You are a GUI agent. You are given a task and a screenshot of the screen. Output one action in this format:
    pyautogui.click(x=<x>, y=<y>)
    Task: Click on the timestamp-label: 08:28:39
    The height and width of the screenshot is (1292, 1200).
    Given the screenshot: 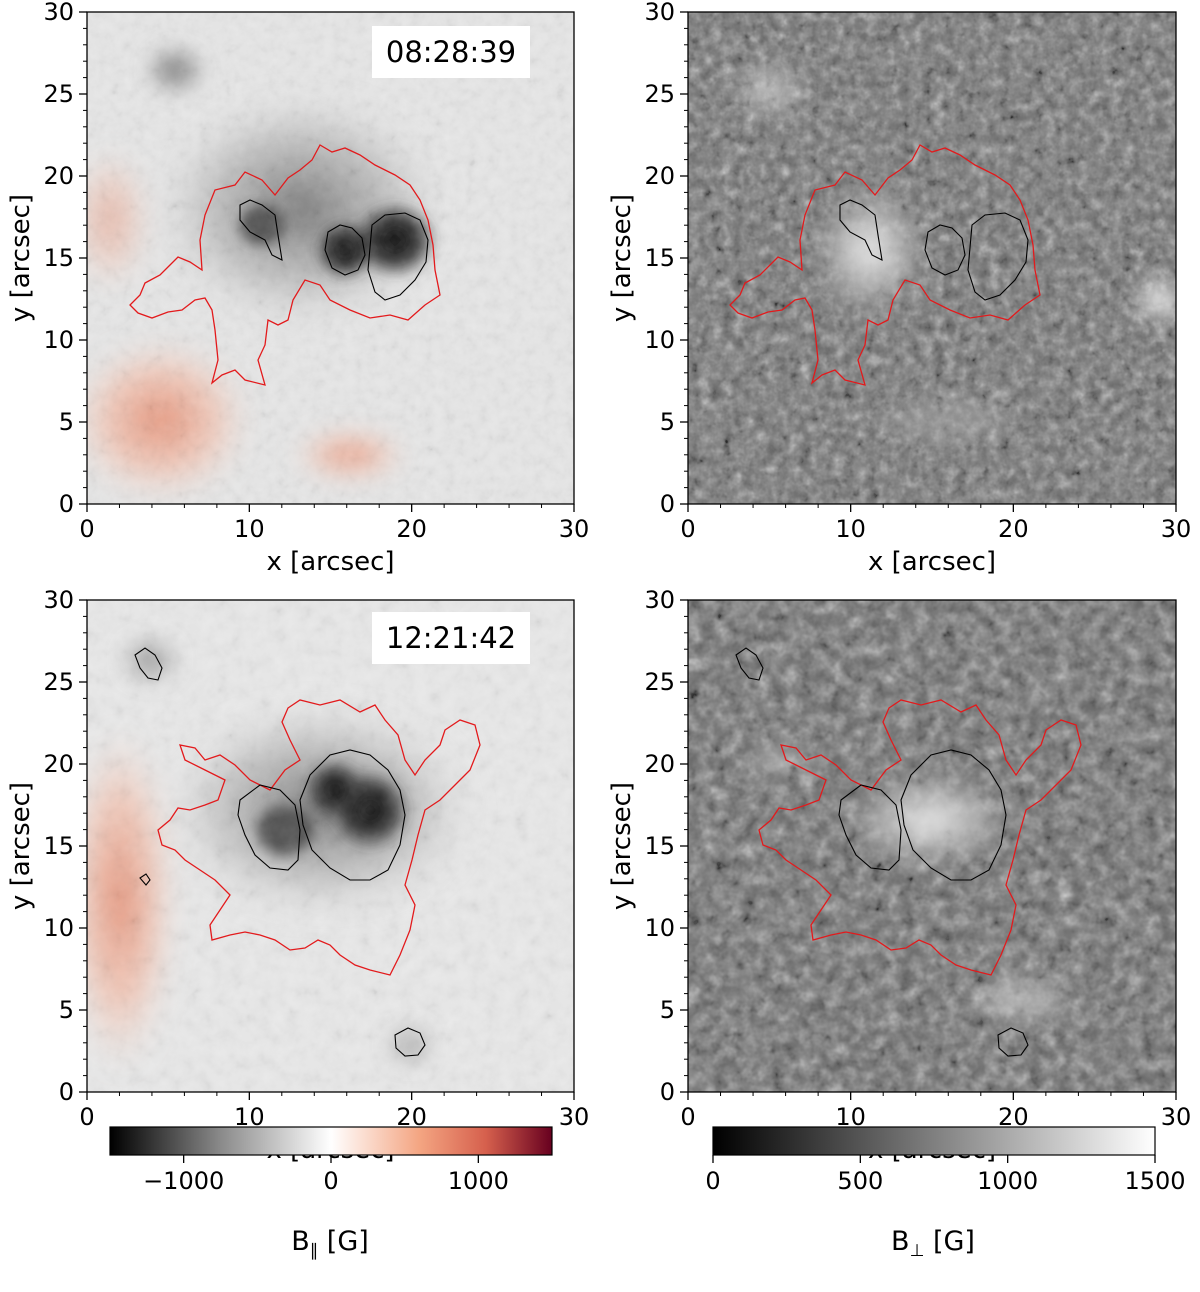 What is the action you would take?
    pyautogui.click(x=451, y=52)
    